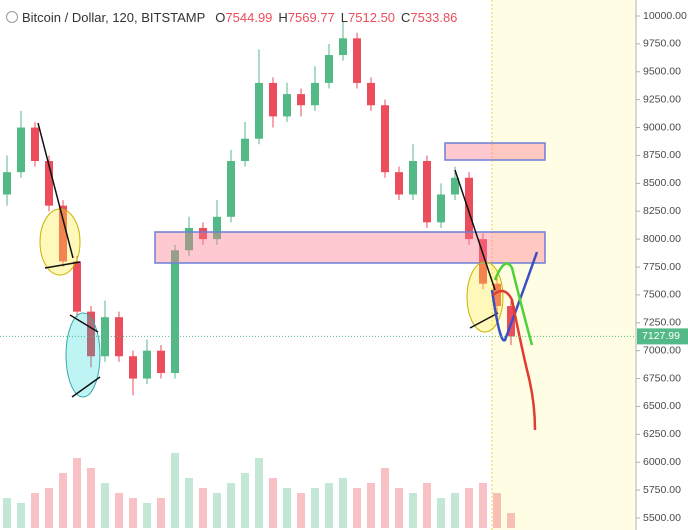  Describe the element at coordinates (662, 99) in the screenshot. I see `y-tick-label: 9250.00` at that location.